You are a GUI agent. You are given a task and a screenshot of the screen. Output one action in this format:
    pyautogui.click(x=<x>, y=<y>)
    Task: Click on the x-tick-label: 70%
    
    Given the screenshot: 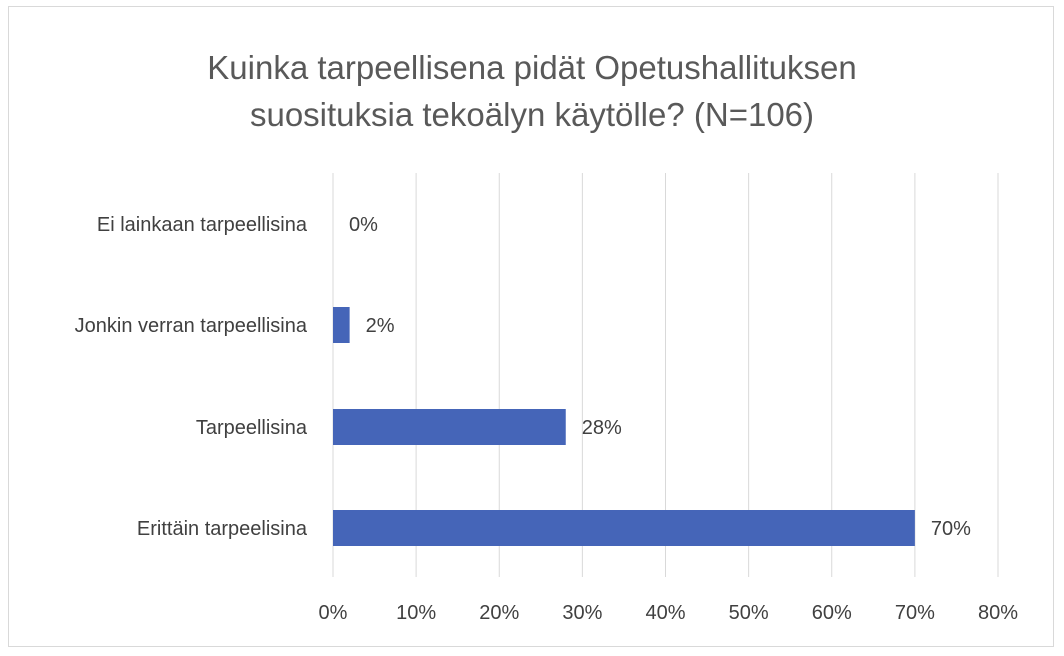 What is the action you would take?
    pyautogui.click(x=915, y=613)
    